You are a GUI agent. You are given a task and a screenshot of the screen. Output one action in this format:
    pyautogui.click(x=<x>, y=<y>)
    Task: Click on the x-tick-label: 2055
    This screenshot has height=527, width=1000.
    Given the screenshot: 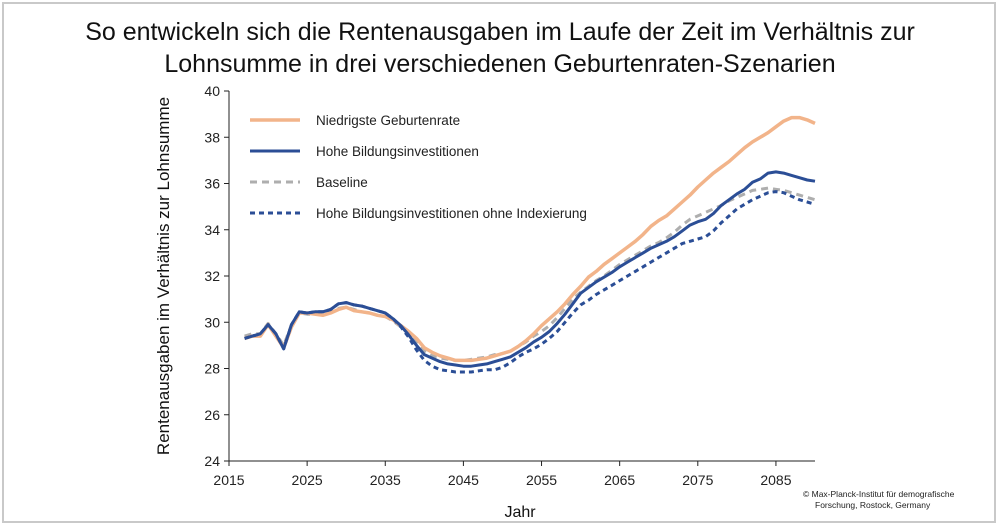 What is the action you would take?
    pyautogui.click(x=541, y=480)
    